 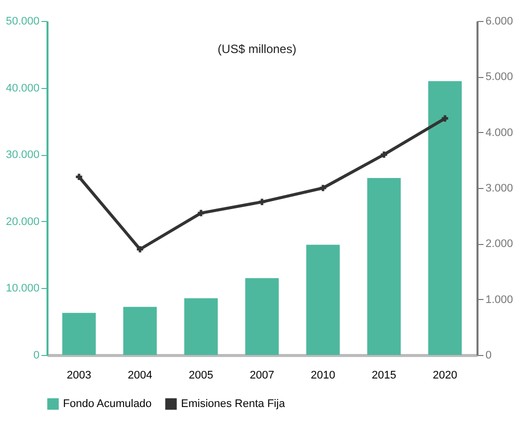 I want to click on y2-tick-label: 2.000, so click(x=500, y=244).